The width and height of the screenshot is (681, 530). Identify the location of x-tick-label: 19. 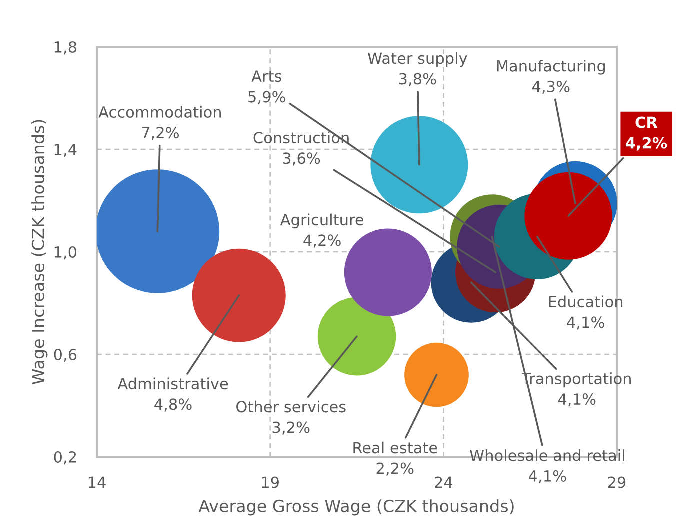
(270, 482).